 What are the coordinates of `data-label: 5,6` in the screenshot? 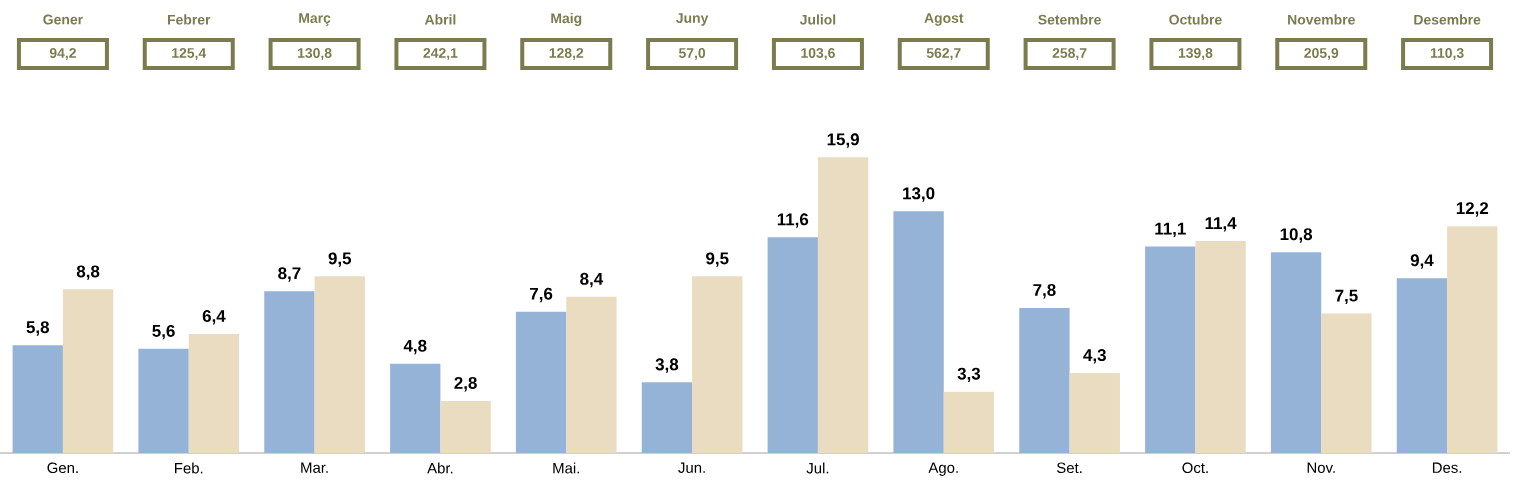 It's located at (163, 332).